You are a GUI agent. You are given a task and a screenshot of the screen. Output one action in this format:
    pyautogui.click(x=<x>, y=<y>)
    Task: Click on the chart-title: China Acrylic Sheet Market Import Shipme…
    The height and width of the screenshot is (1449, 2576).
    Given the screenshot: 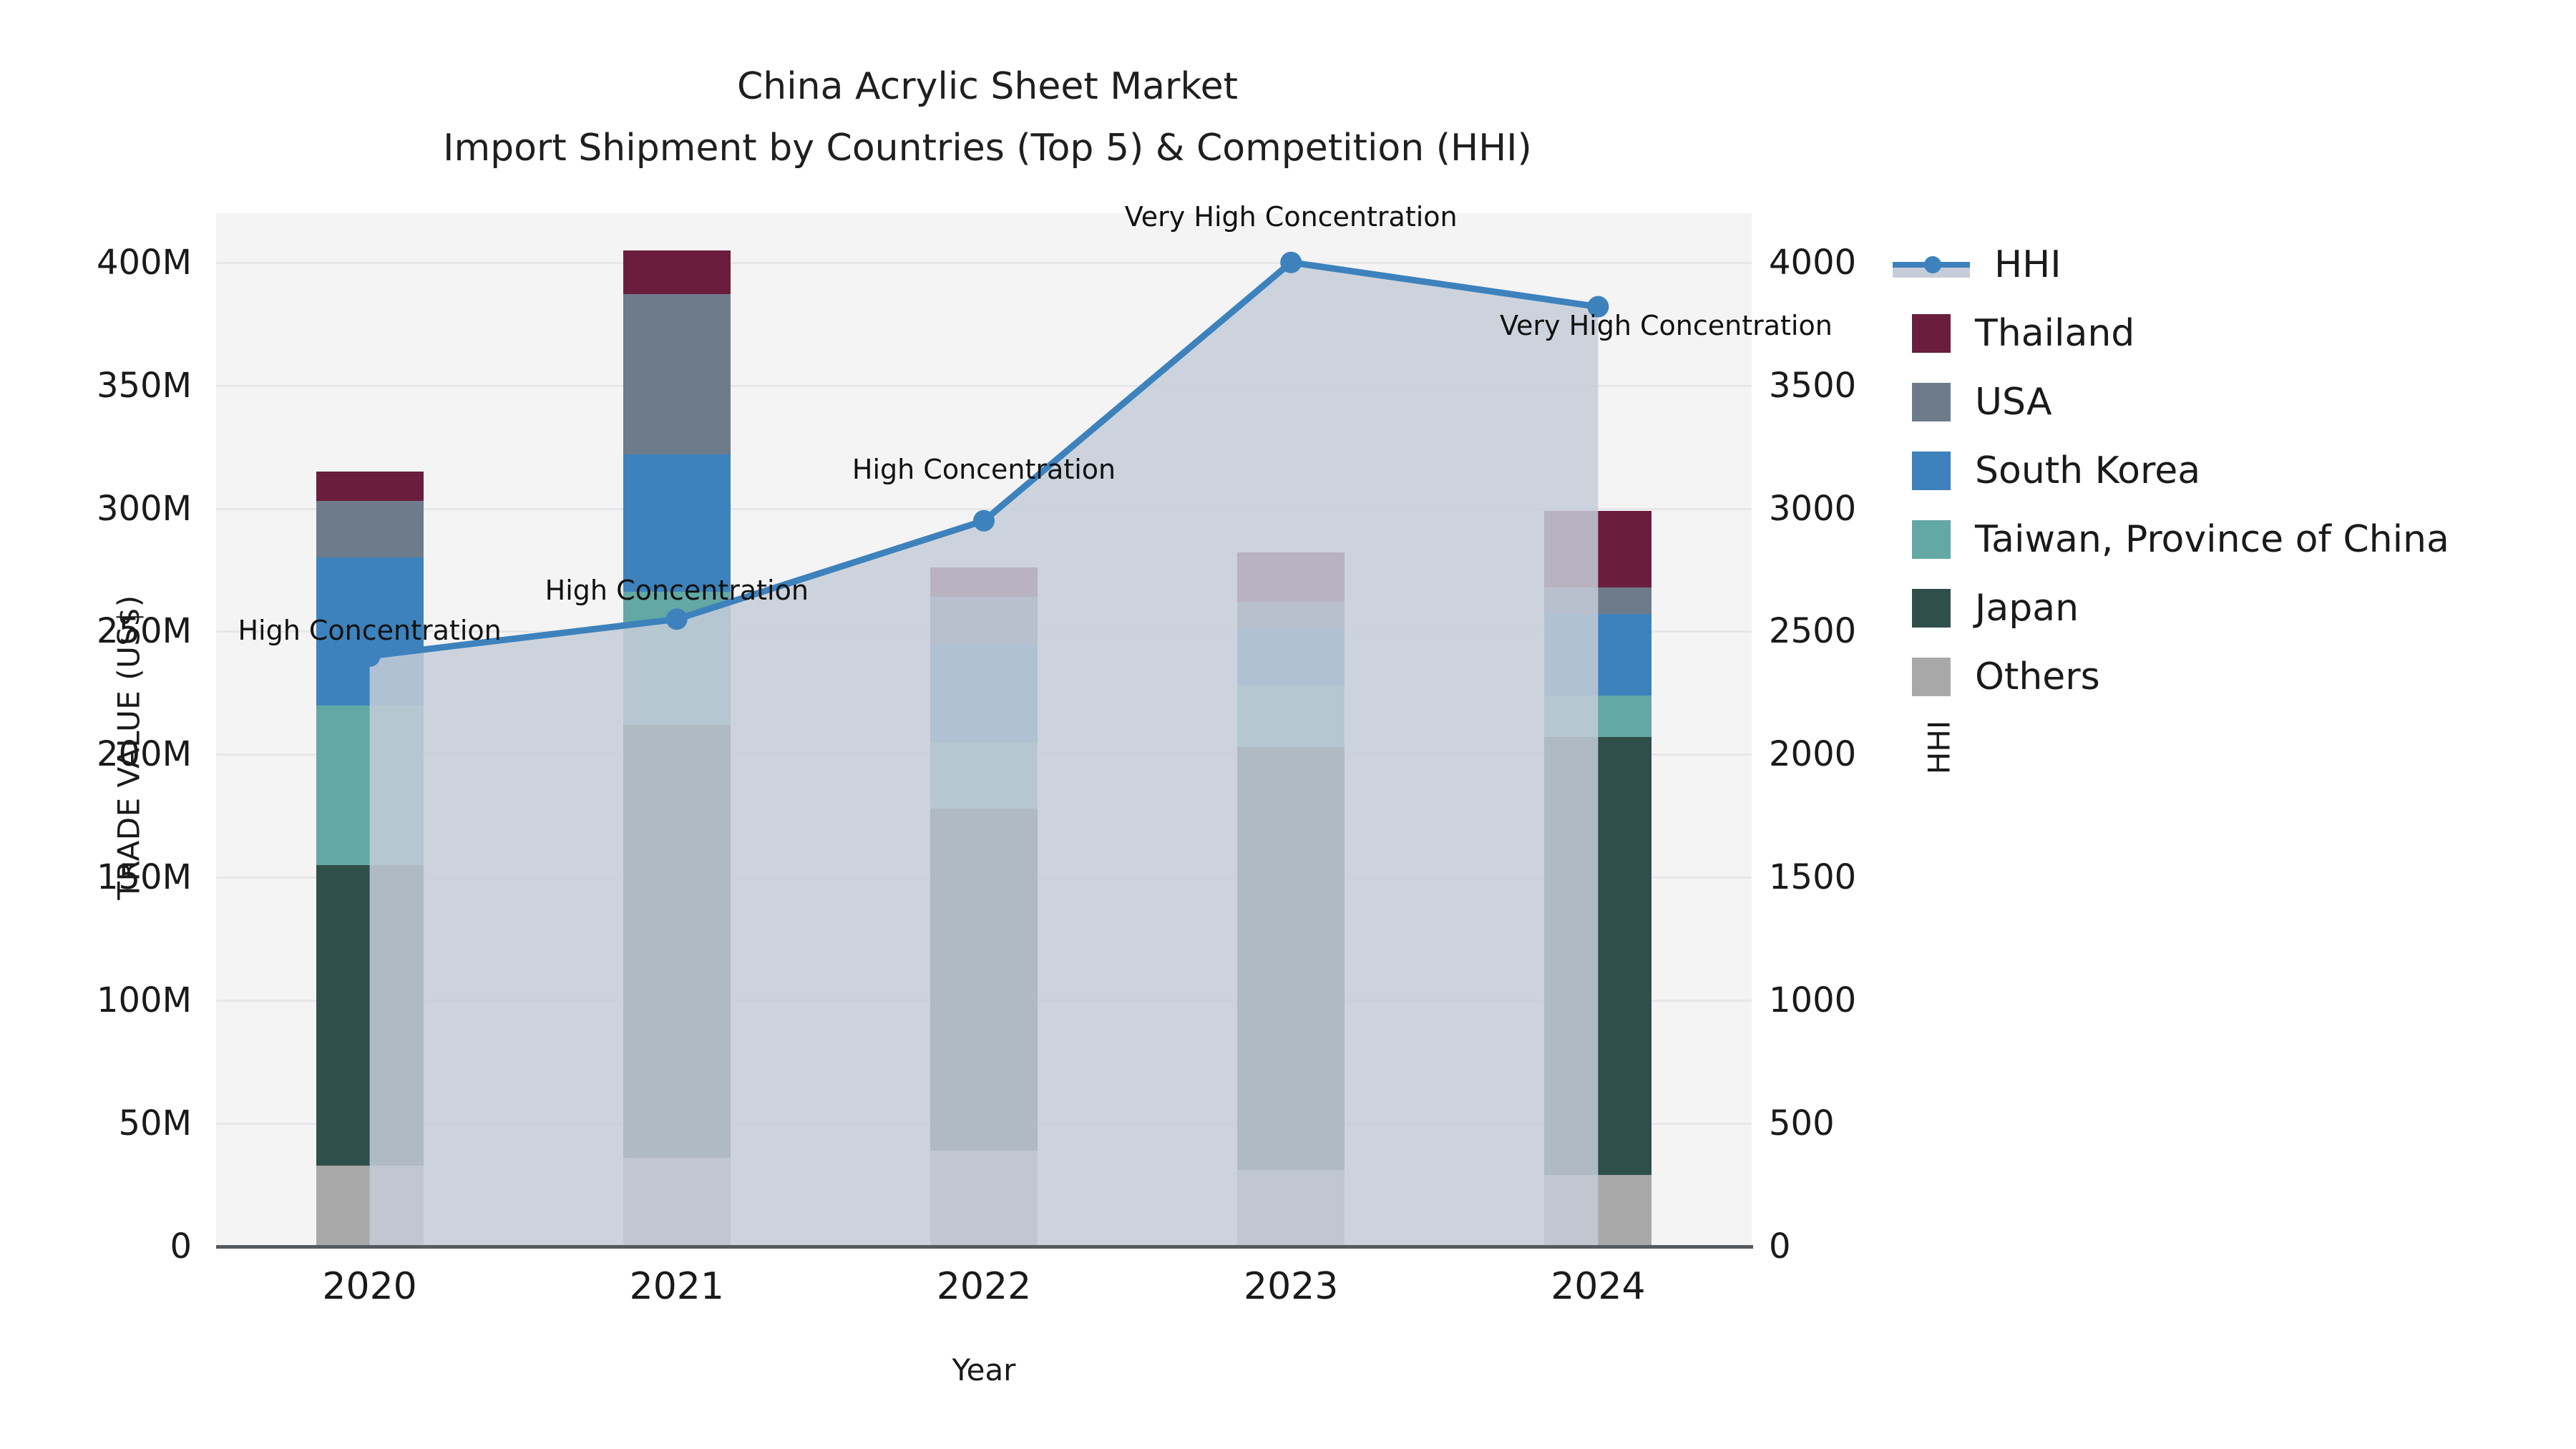 What is the action you would take?
    pyautogui.click(x=987, y=117)
    